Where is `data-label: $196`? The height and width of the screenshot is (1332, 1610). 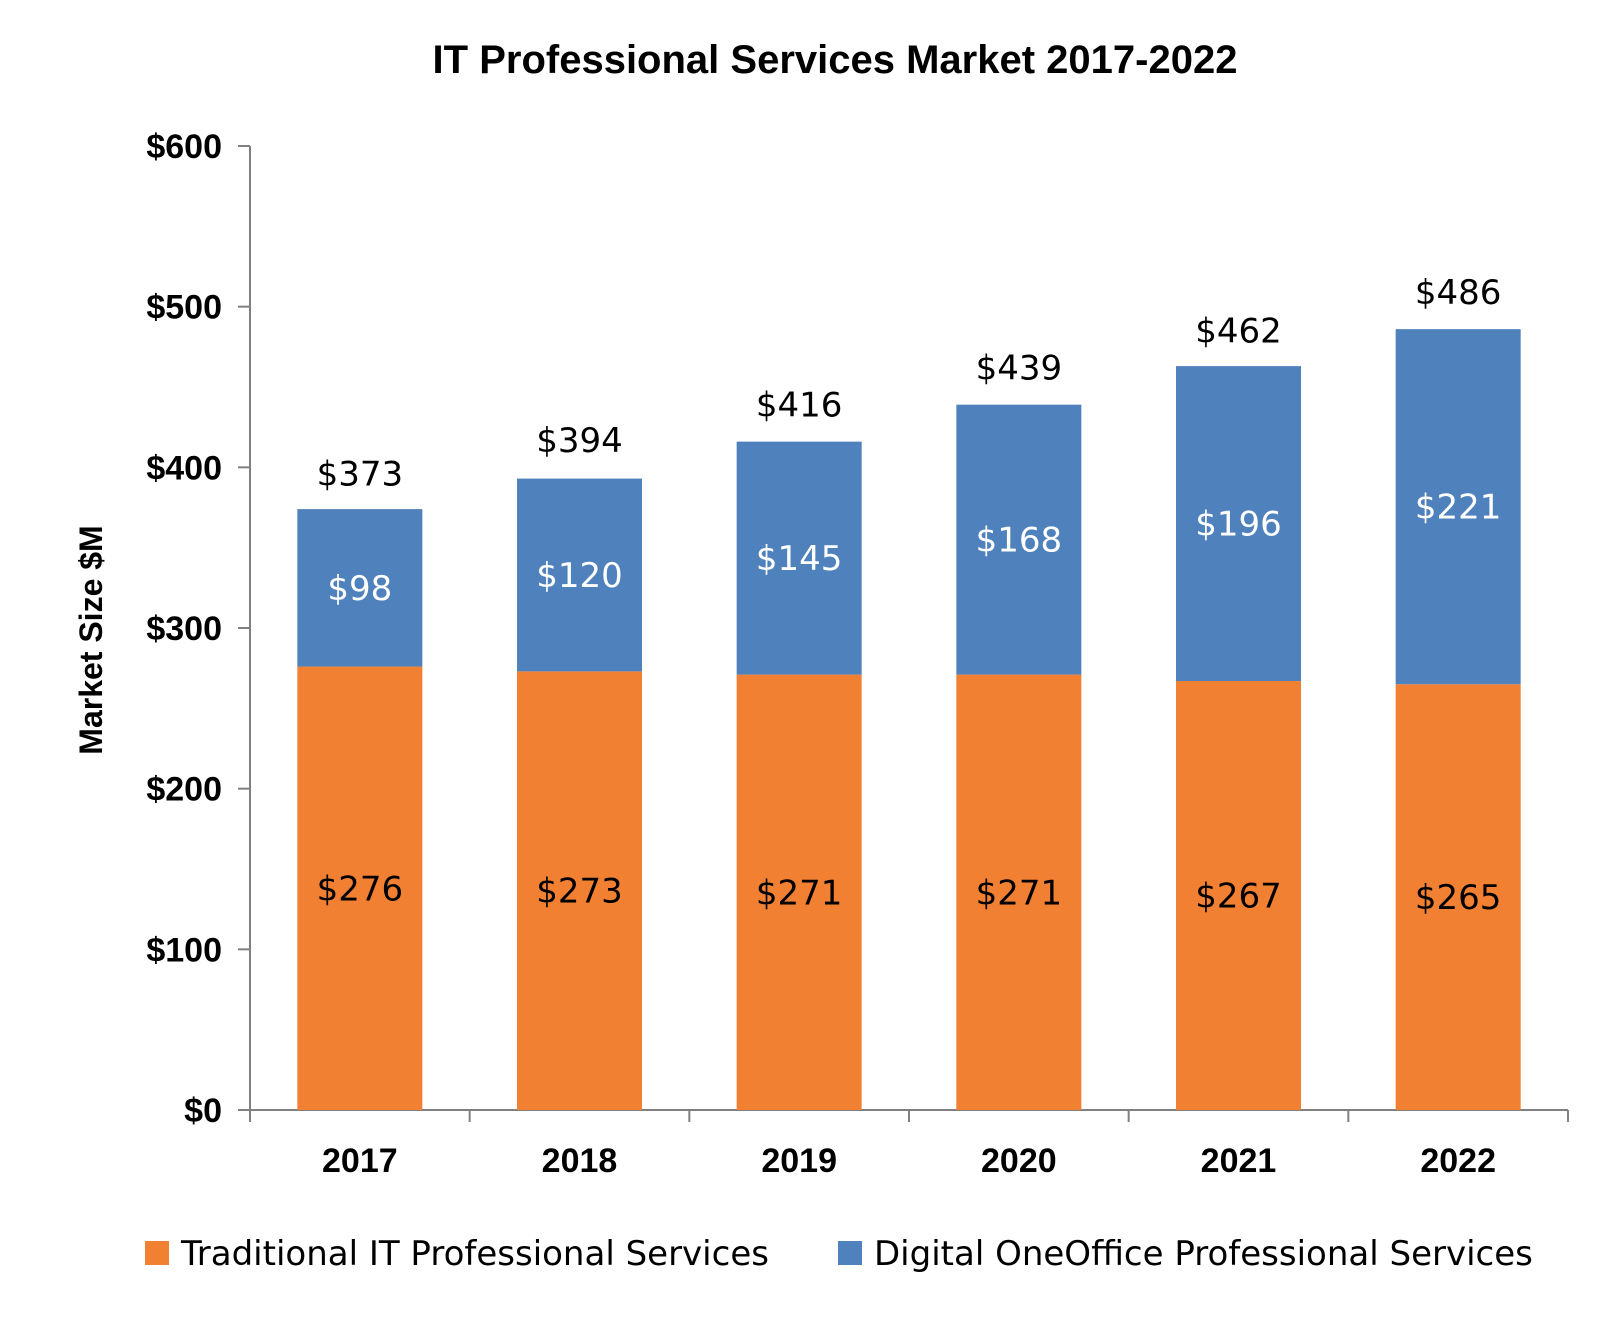 data-label: $196 is located at coordinates (1238, 525).